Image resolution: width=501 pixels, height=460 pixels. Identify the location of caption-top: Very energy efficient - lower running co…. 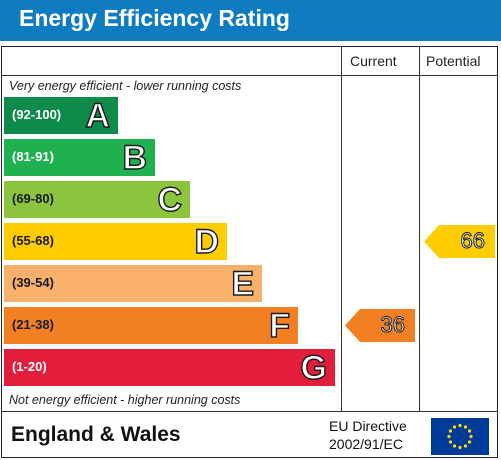
(125, 86).